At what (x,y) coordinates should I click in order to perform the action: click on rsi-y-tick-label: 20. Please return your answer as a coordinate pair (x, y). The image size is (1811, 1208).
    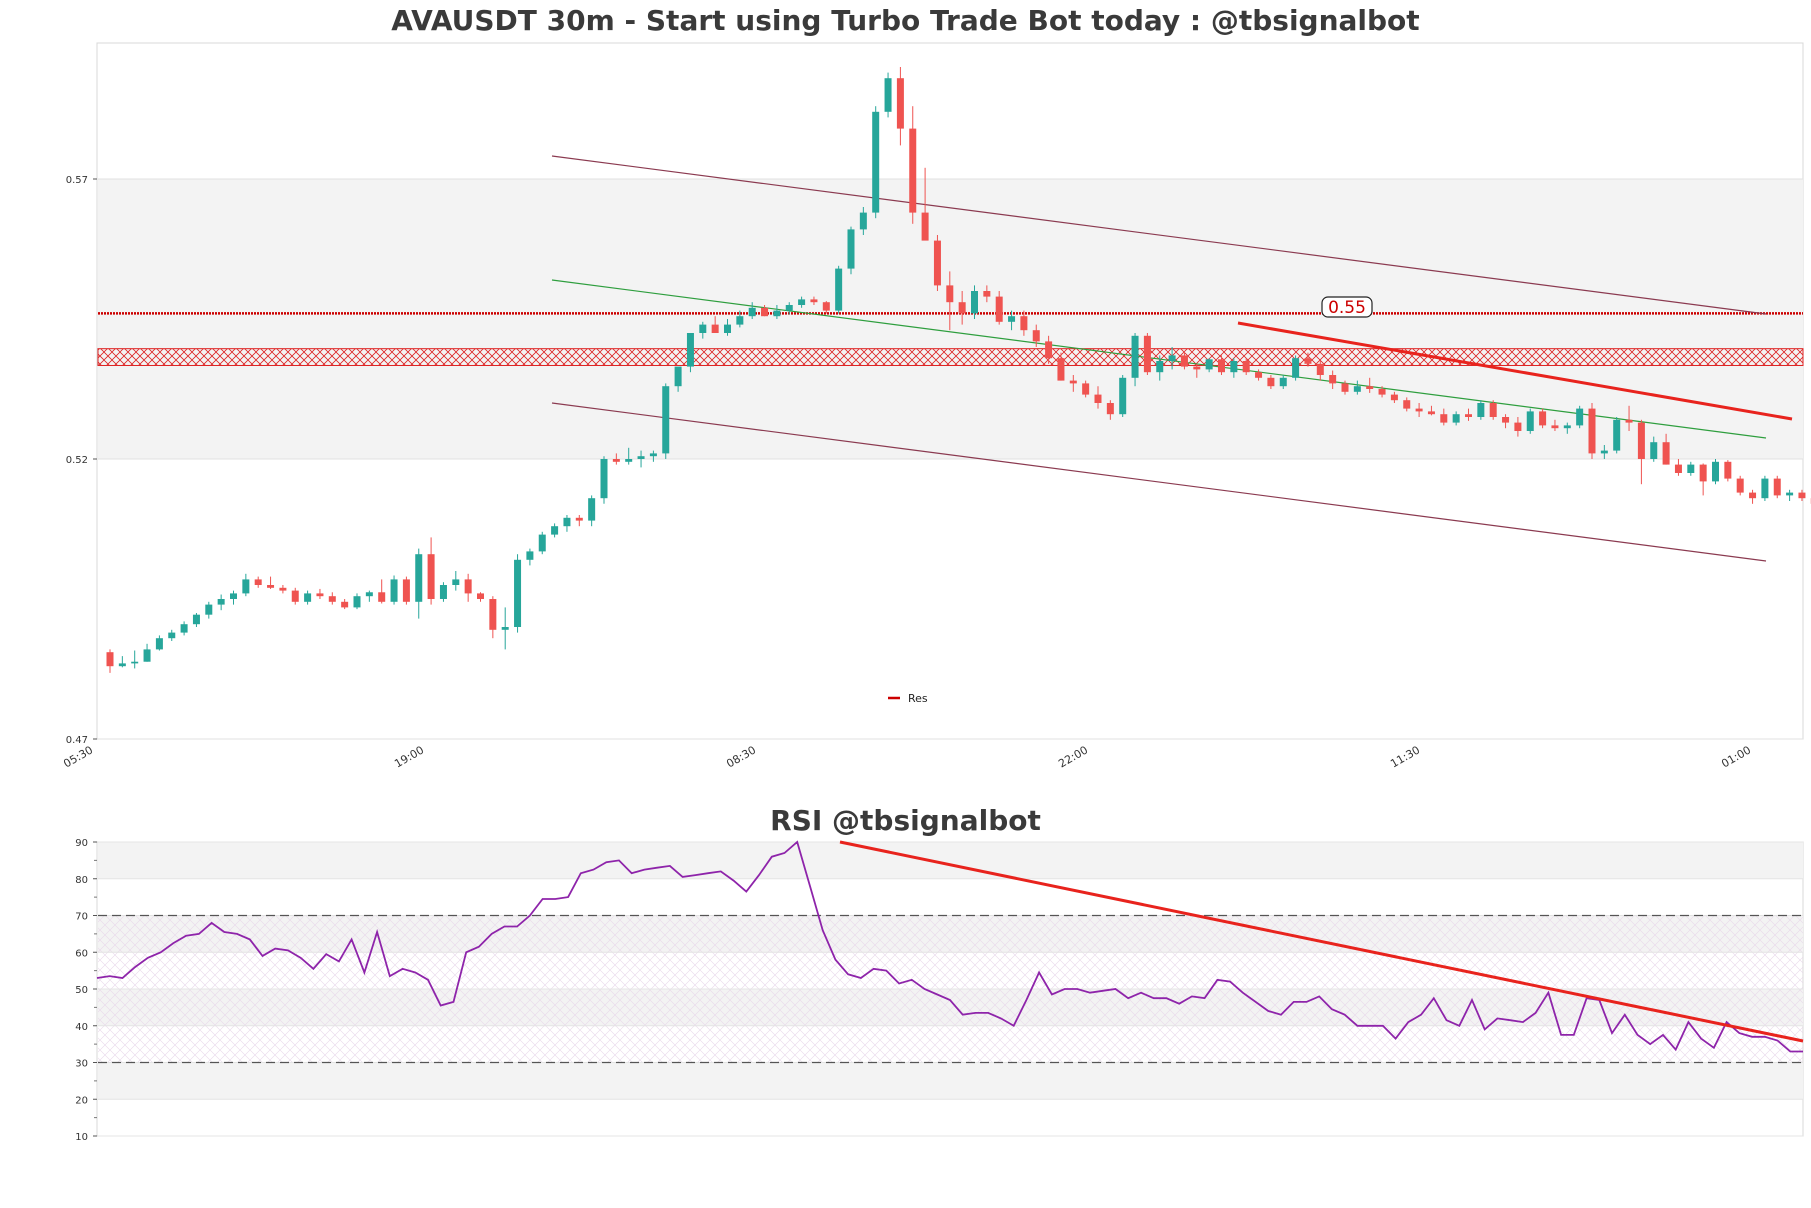
    Looking at the image, I should click on (81, 1100).